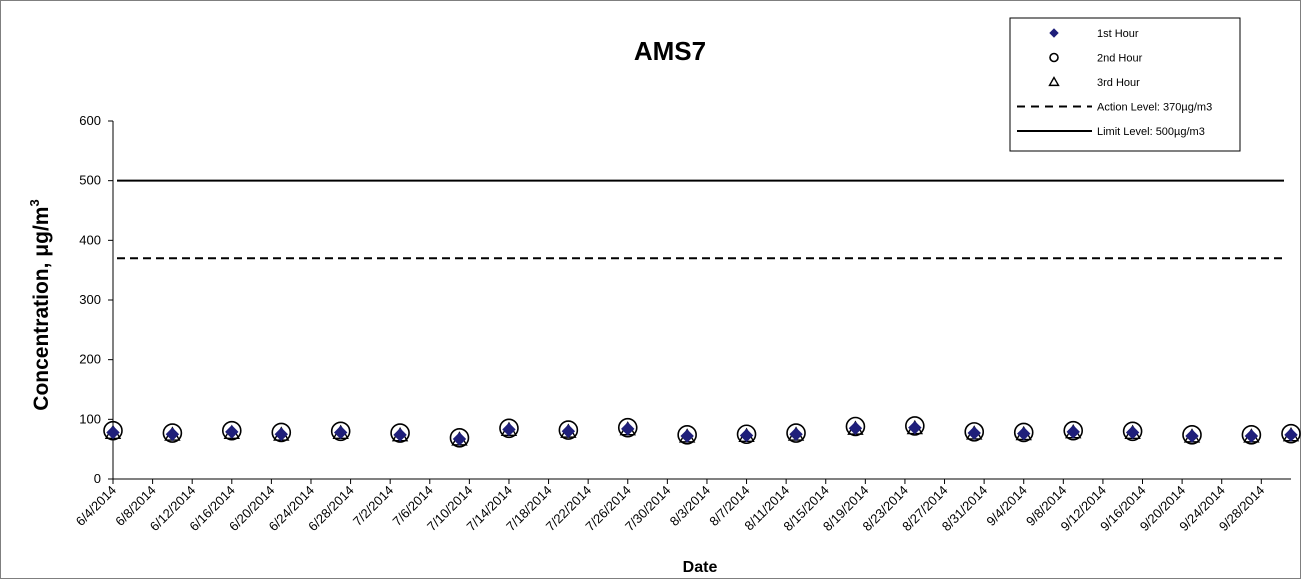 The height and width of the screenshot is (581, 1303). What do you see at coordinates (34, 202) in the screenshot?
I see `y-axis-title-superscript: 3` at bounding box center [34, 202].